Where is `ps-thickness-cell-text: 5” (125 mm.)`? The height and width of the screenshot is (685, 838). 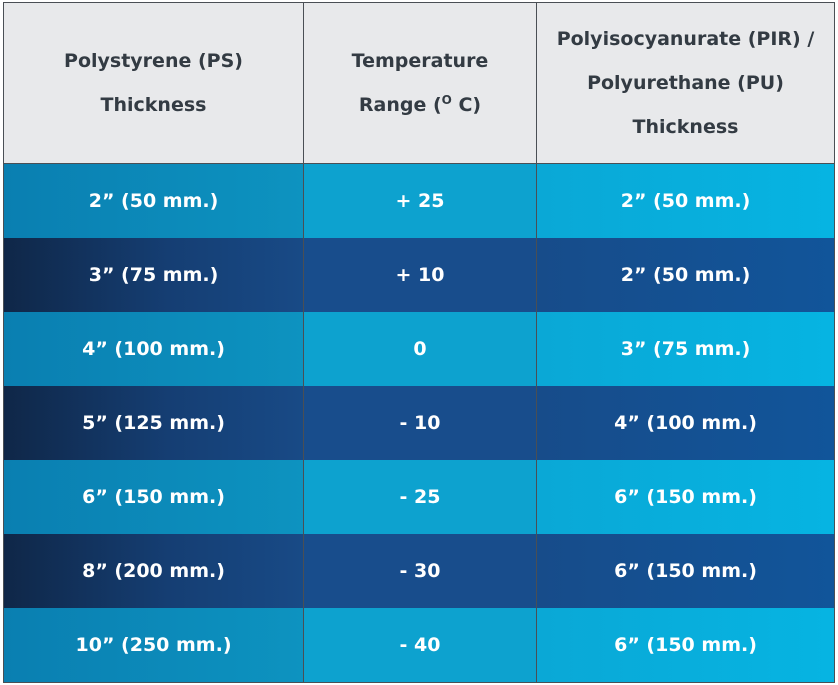 ps-thickness-cell-text: 5” (125 mm.) is located at coordinates (153, 423).